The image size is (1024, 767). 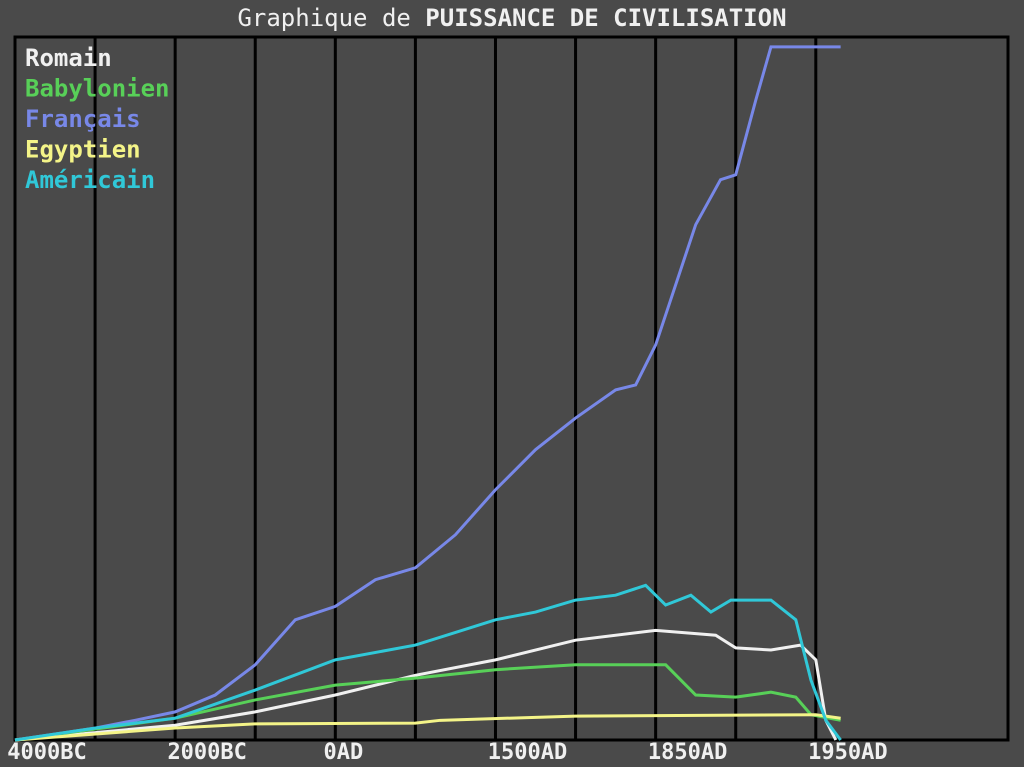 What do you see at coordinates (847, 752) in the screenshot?
I see `x-tick-label: 1950AD` at bounding box center [847, 752].